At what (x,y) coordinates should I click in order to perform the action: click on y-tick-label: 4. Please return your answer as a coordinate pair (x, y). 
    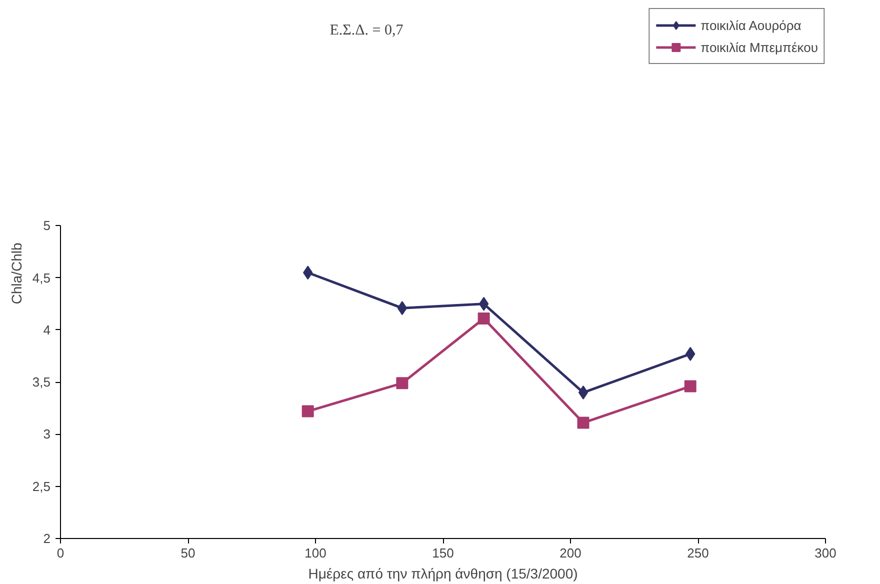
    Looking at the image, I should click on (47, 330).